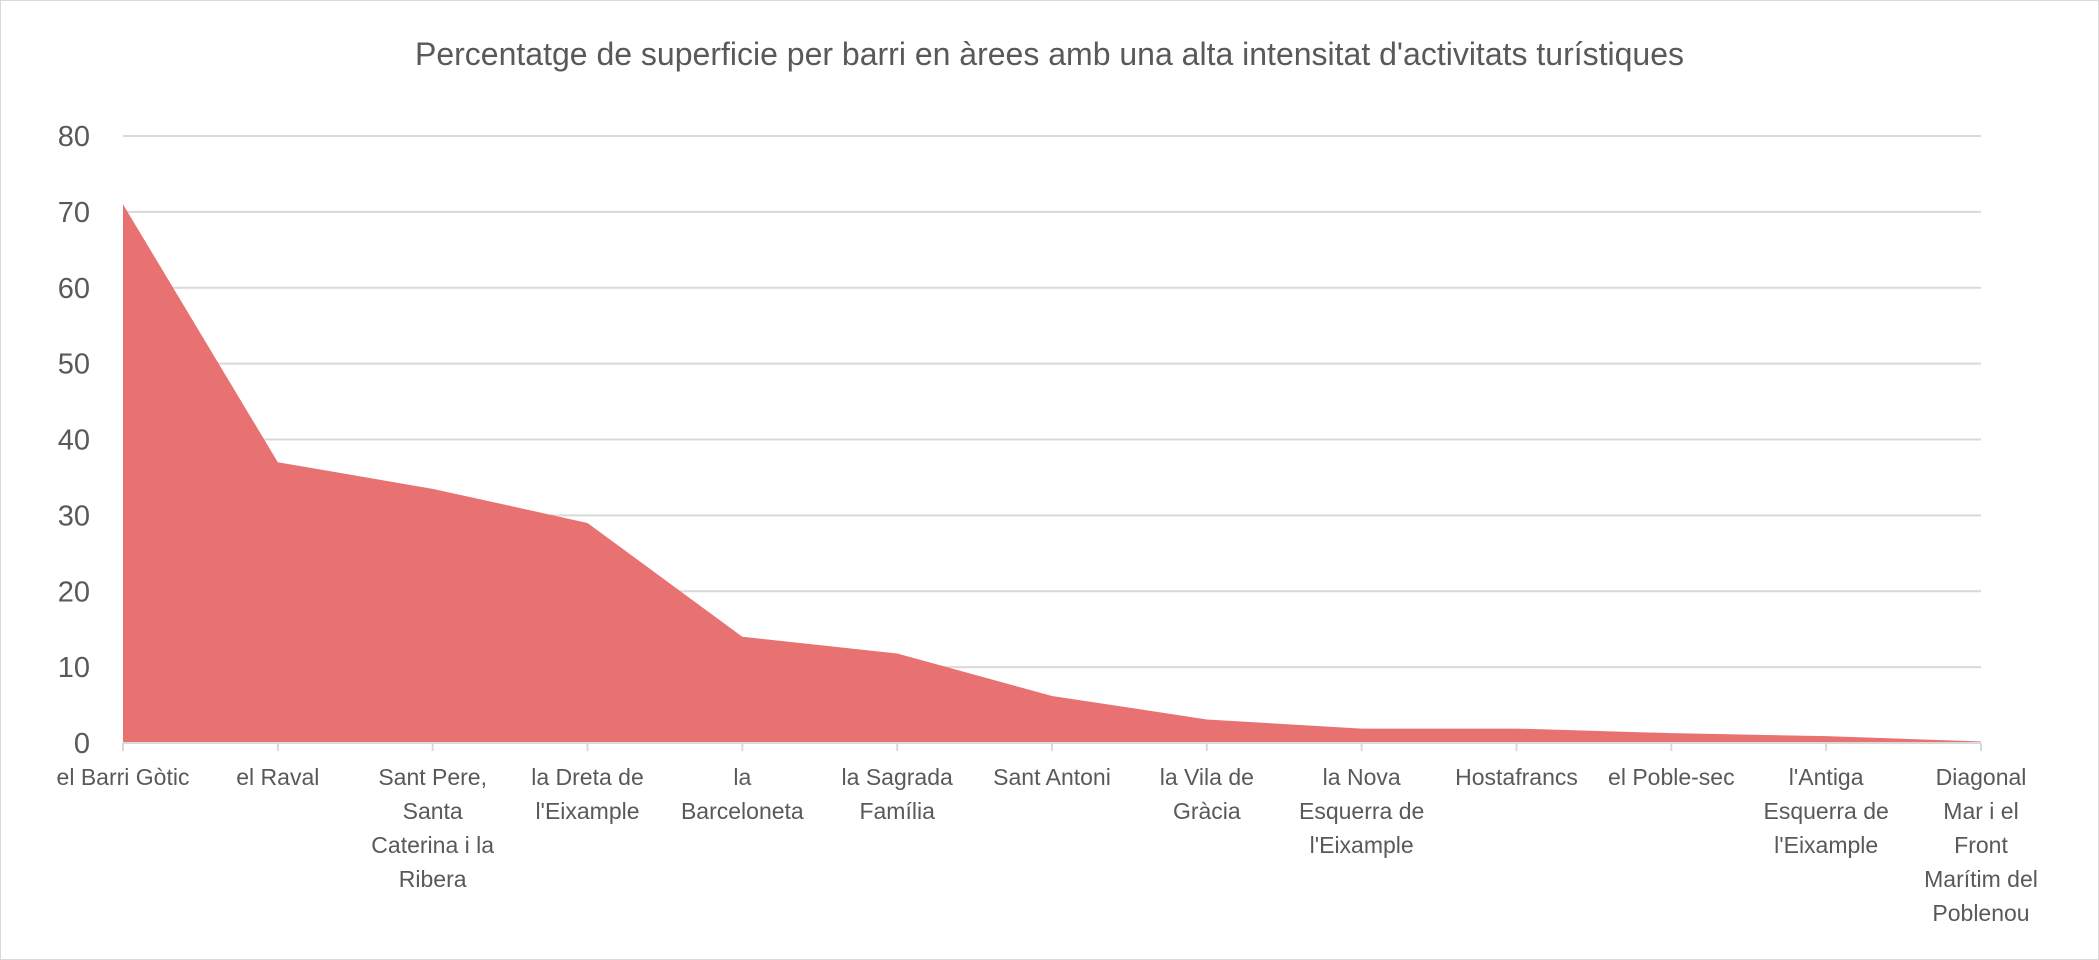 Image resolution: width=2099 pixels, height=960 pixels. Describe the element at coordinates (74, 289) in the screenshot. I see `y-tick-label: 60` at that location.